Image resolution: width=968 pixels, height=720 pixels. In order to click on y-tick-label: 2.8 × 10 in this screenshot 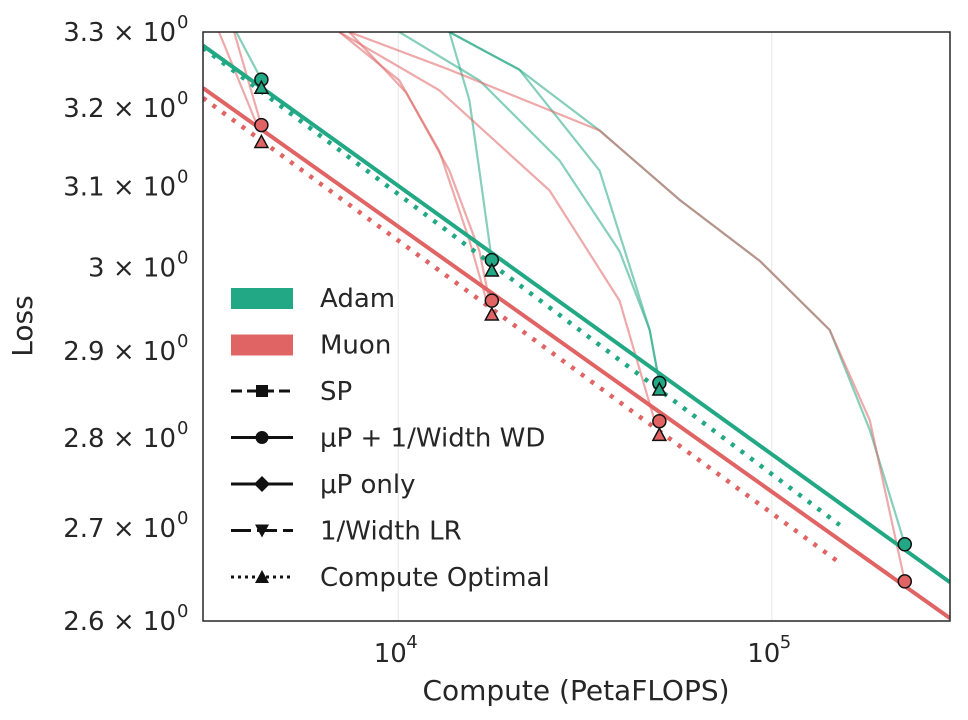, I will do `click(119, 439)`.